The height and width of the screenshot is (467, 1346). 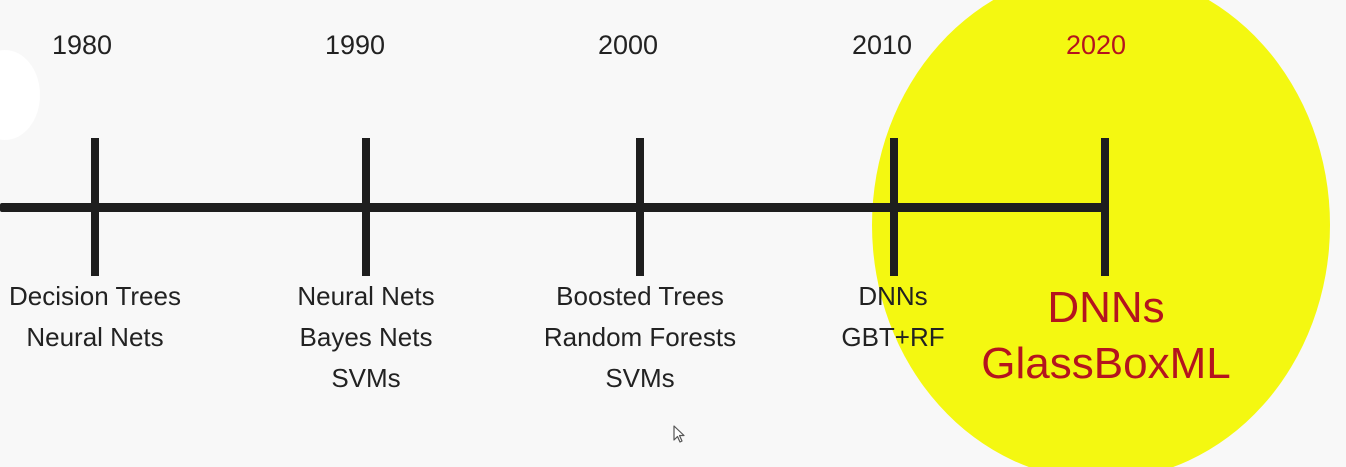 I want to click on epoch-2000-methods: Boosted Trees Random Forests SVMs, so click(x=640, y=337).